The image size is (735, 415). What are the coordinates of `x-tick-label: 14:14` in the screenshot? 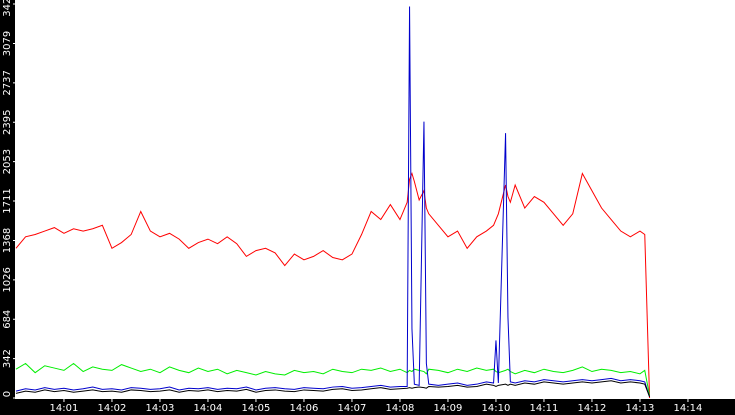 It's located at (688, 408).